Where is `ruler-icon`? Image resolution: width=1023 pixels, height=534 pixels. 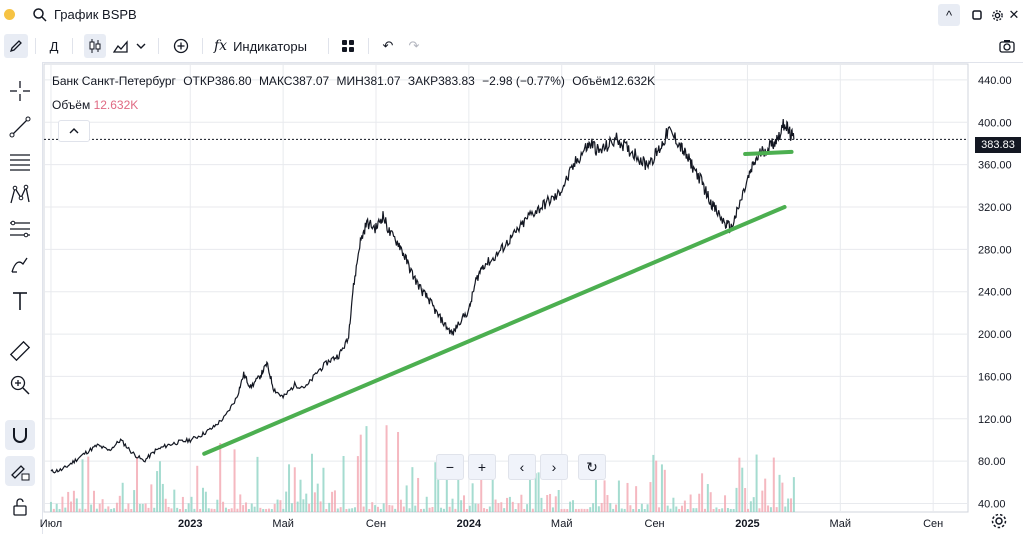
ruler-icon is located at coordinates (20, 351).